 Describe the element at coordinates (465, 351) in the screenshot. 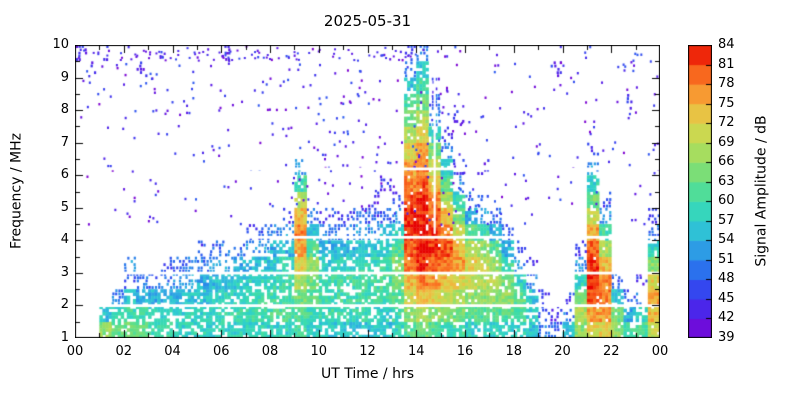

I see `x-tick-label: 16` at that location.